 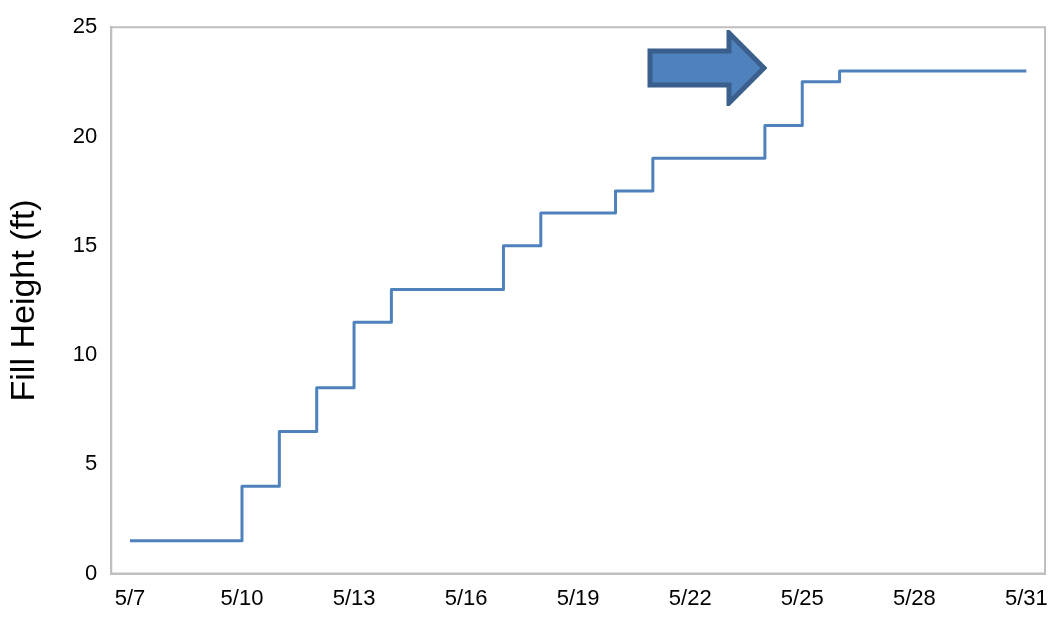 What do you see at coordinates (130, 597) in the screenshot?
I see `x-tick-label: 5/7` at bounding box center [130, 597].